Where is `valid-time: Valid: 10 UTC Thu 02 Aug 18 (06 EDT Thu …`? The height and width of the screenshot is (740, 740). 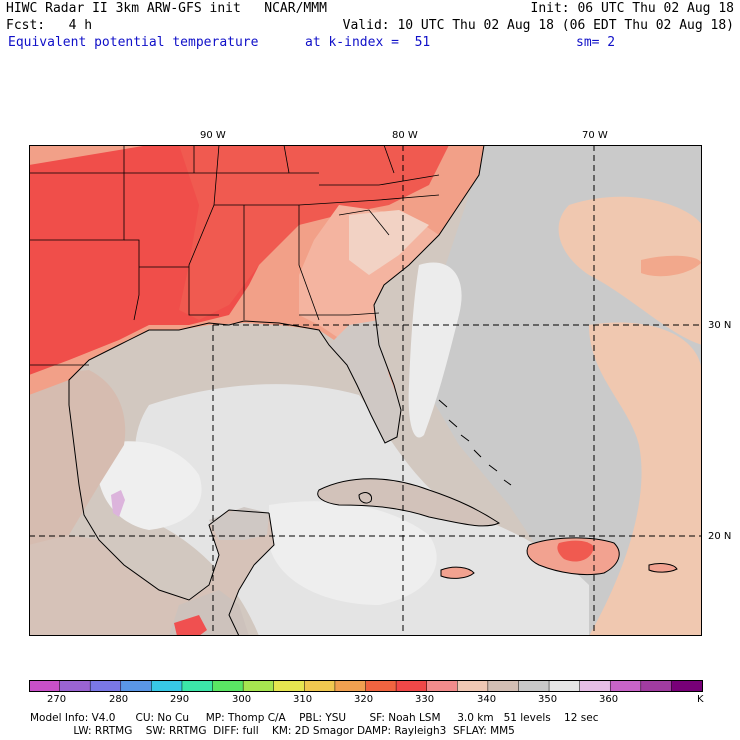
valid-time: Valid: 10 UTC Thu 02 Aug 18 (06 EDT Thu … is located at coordinates (538, 25).